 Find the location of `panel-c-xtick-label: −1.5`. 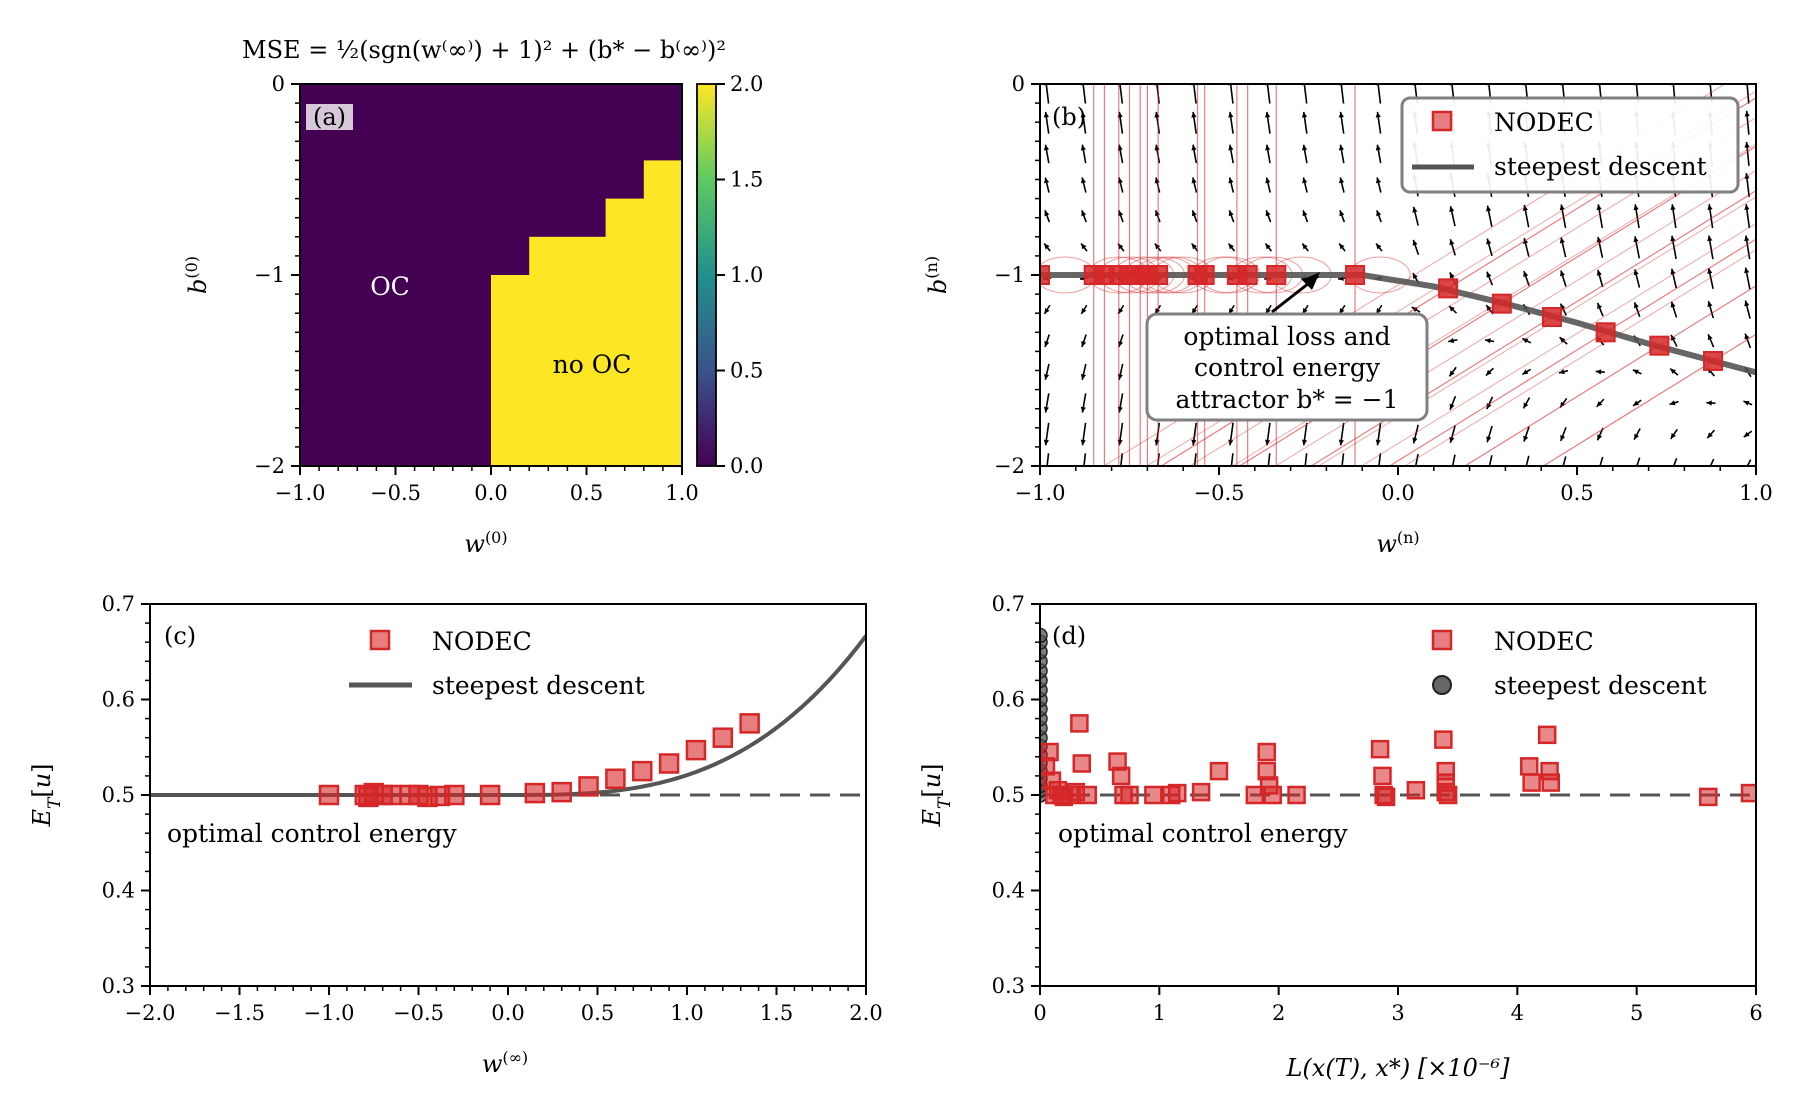

panel-c-xtick-label: −1.5 is located at coordinates (239, 1013).